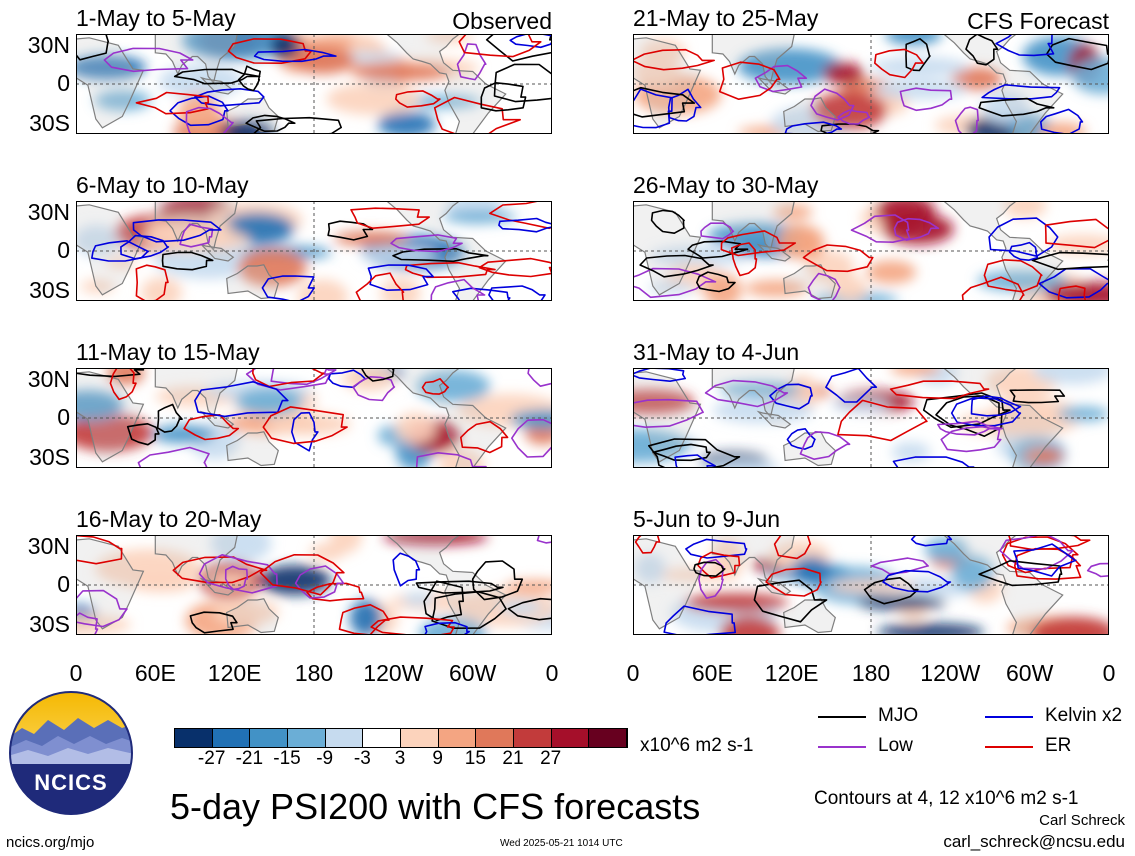 Image resolution: width=1135 pixels, height=856 pixels. What do you see at coordinates (50, 842) in the screenshot?
I see `website-link: ncics.org/mjo` at bounding box center [50, 842].